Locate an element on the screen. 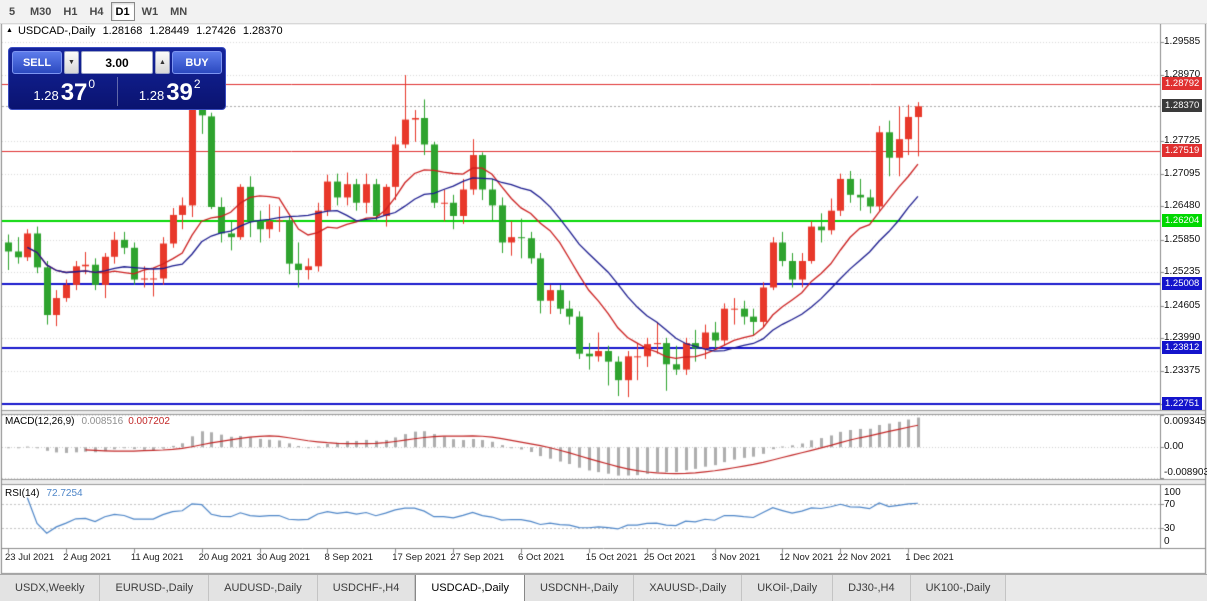  chart-title-low: 1.27426 is located at coordinates (216, 31).